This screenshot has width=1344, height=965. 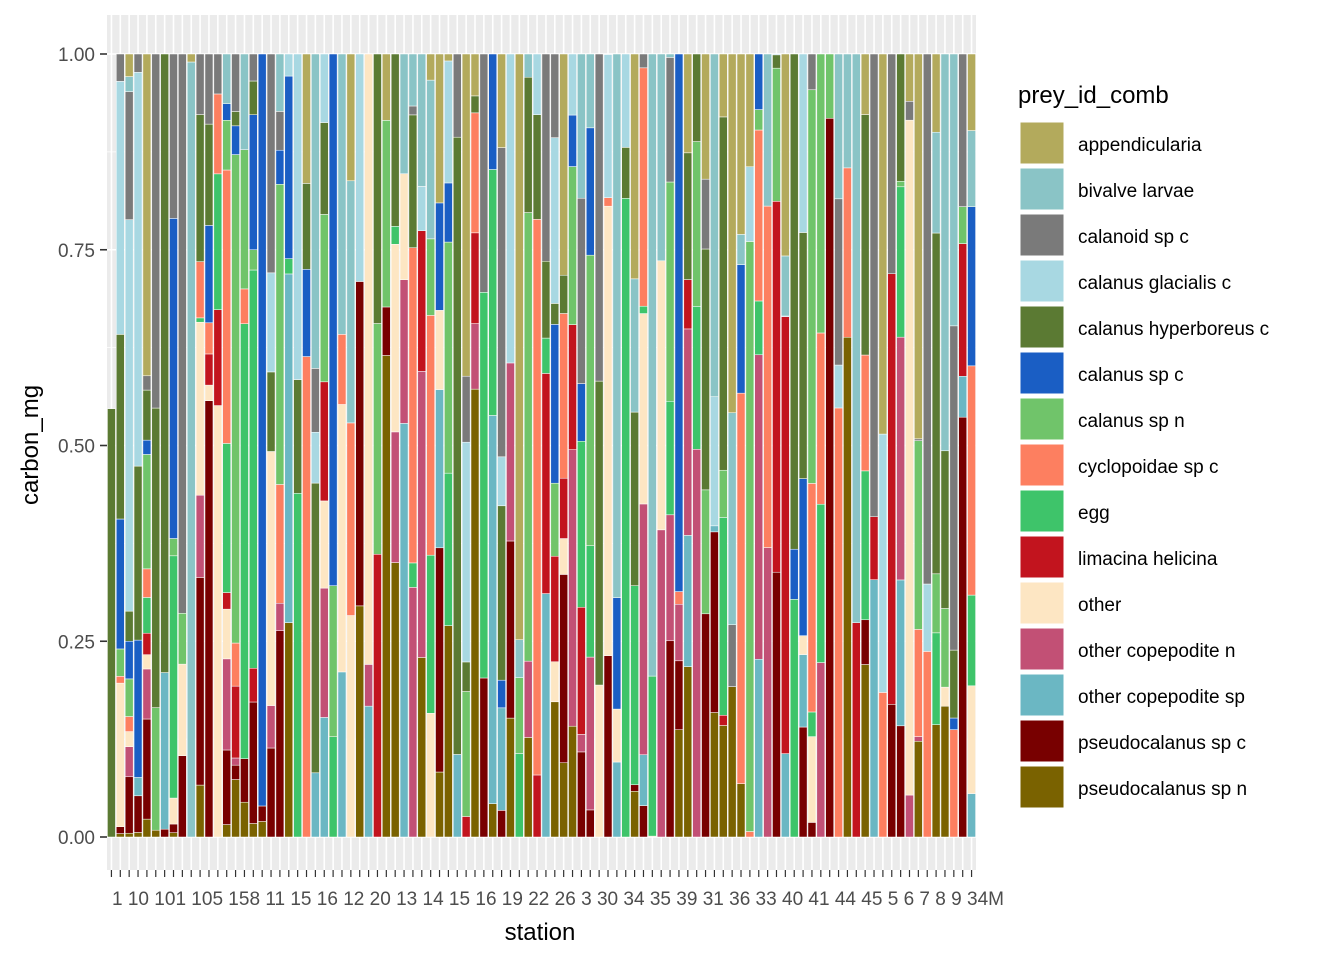 I want to click on y-tick-label: 1.00, so click(x=76, y=55).